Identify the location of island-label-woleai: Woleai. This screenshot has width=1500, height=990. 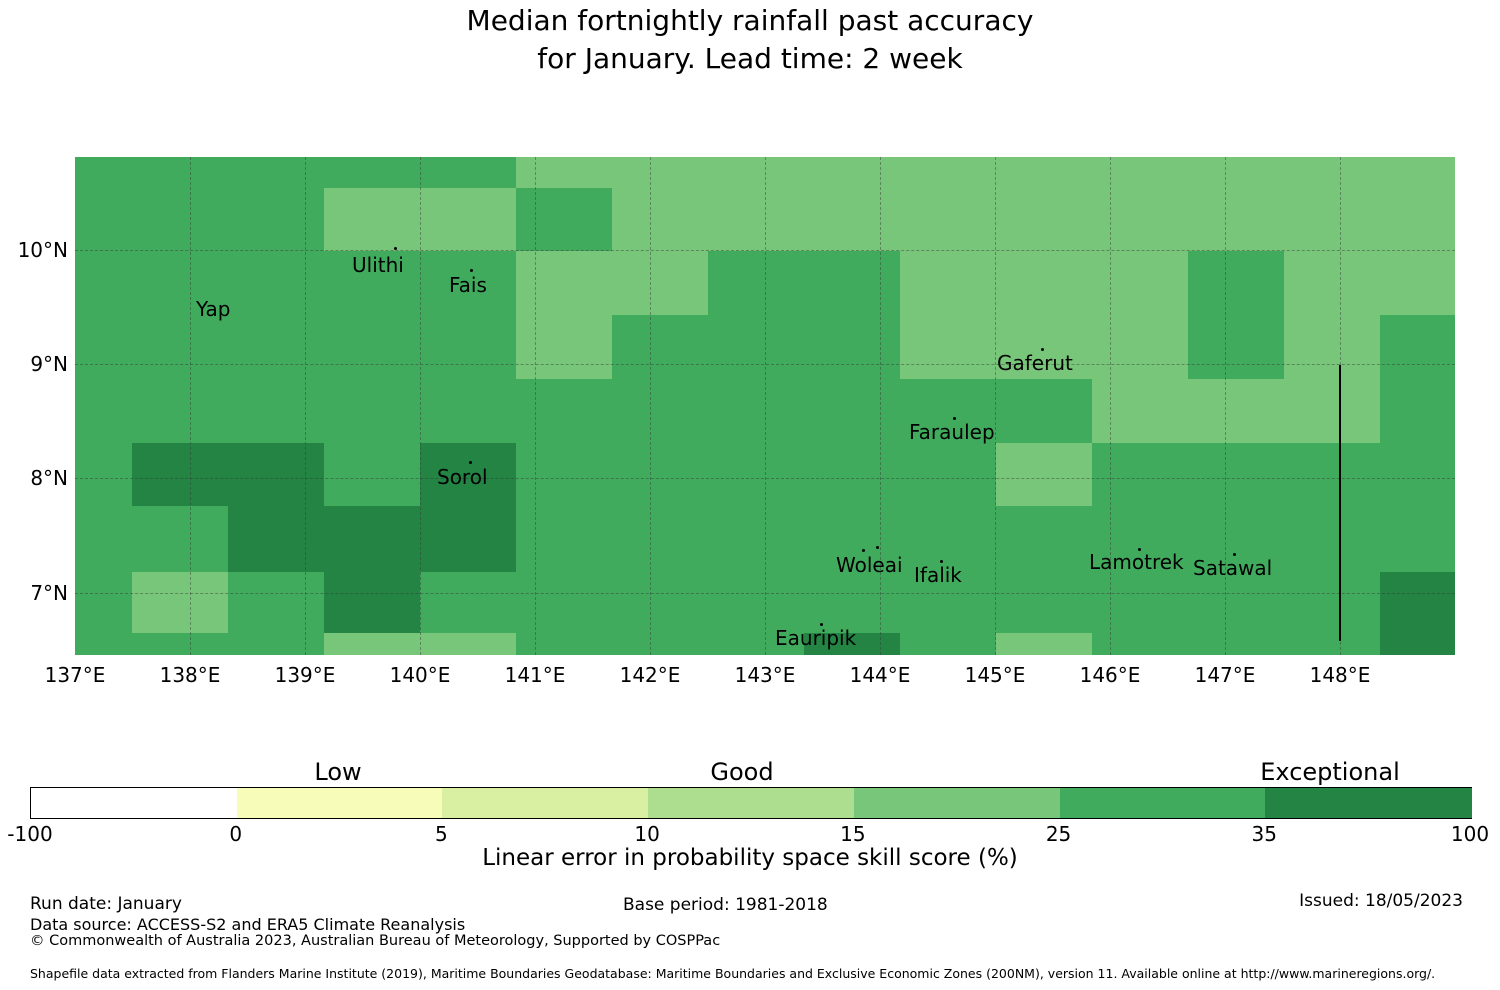
(869, 565).